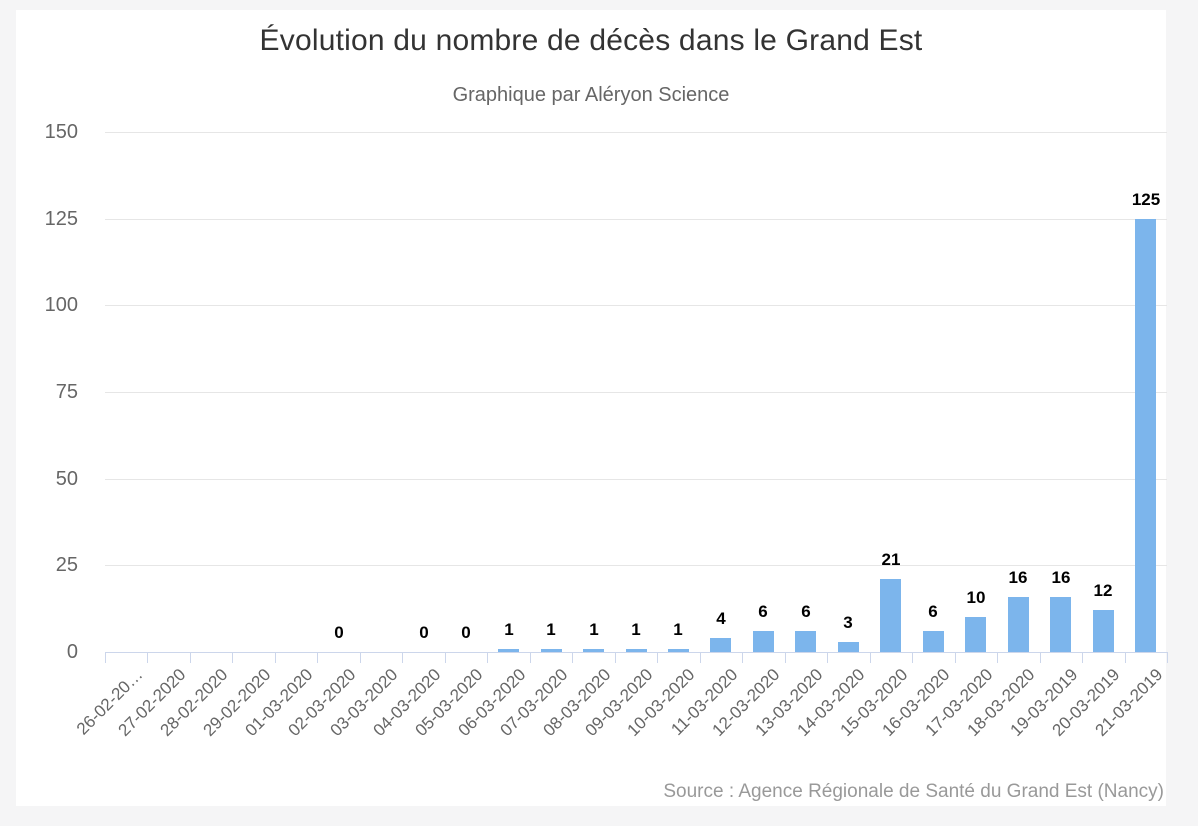 Image resolution: width=1198 pixels, height=826 pixels. I want to click on x-axis-line, so click(636, 652).